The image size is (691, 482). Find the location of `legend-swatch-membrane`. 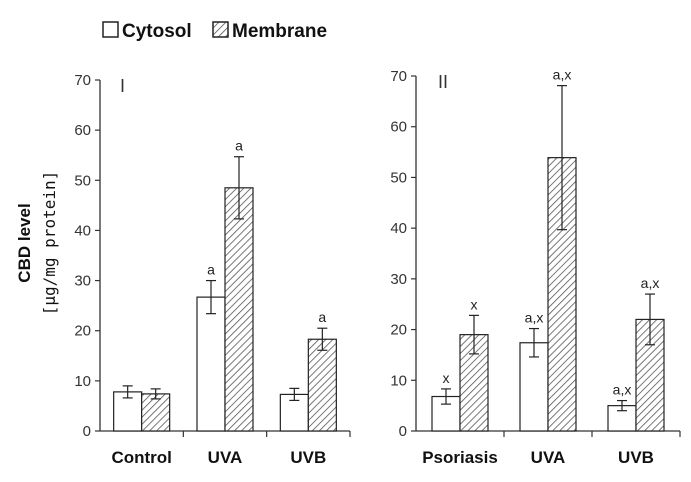

legend-swatch-membrane is located at coordinates (220, 29).